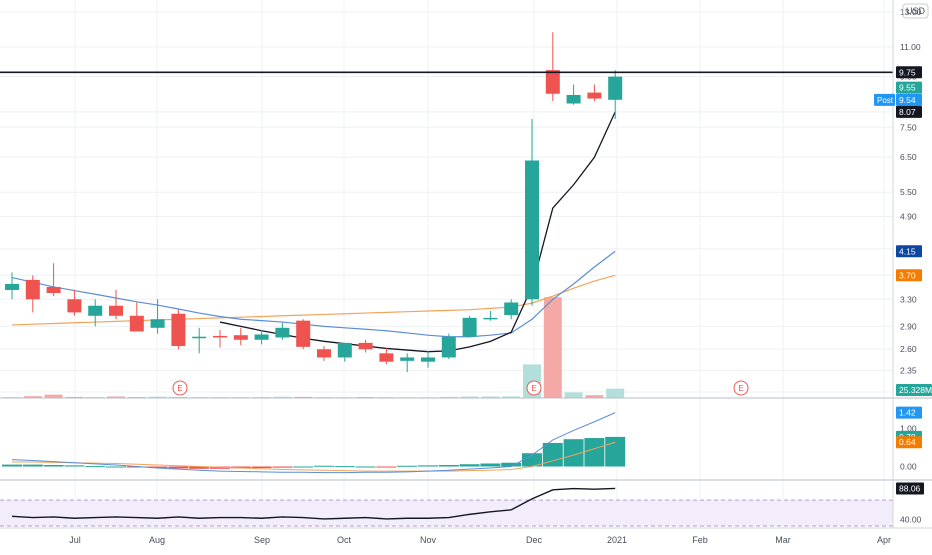  Describe the element at coordinates (157, 540) in the screenshot. I see `time-tick-label: Aug` at that location.